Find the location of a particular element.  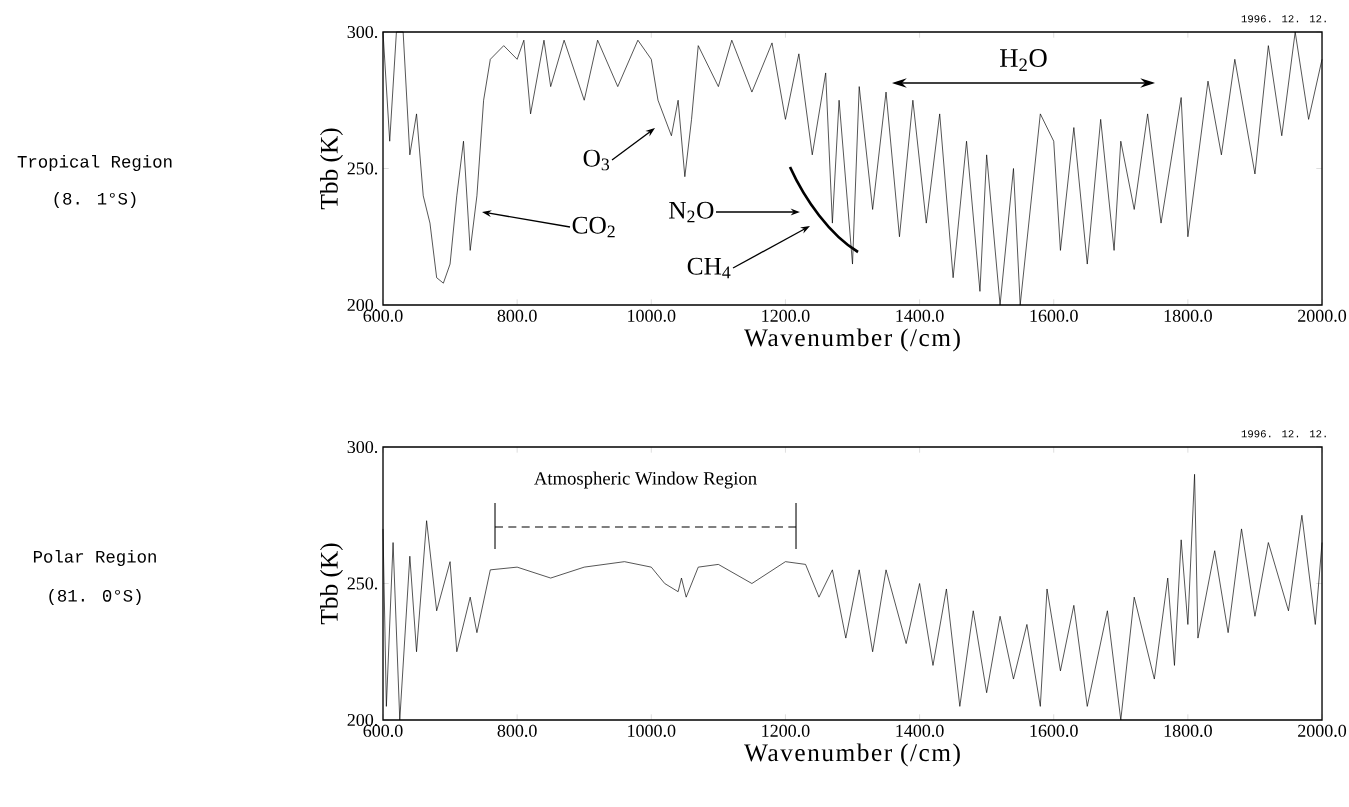

text: Polar Region is located at coordinates (94, 558).